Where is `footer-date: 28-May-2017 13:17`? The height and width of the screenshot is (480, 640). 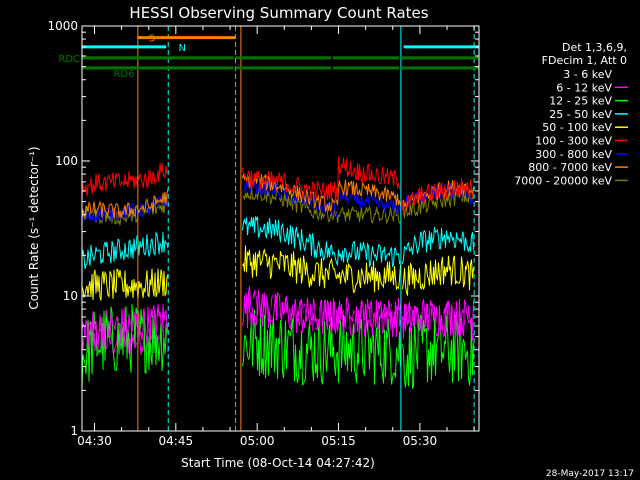 footer-date: 28-May-2017 13:17 is located at coordinates (590, 474).